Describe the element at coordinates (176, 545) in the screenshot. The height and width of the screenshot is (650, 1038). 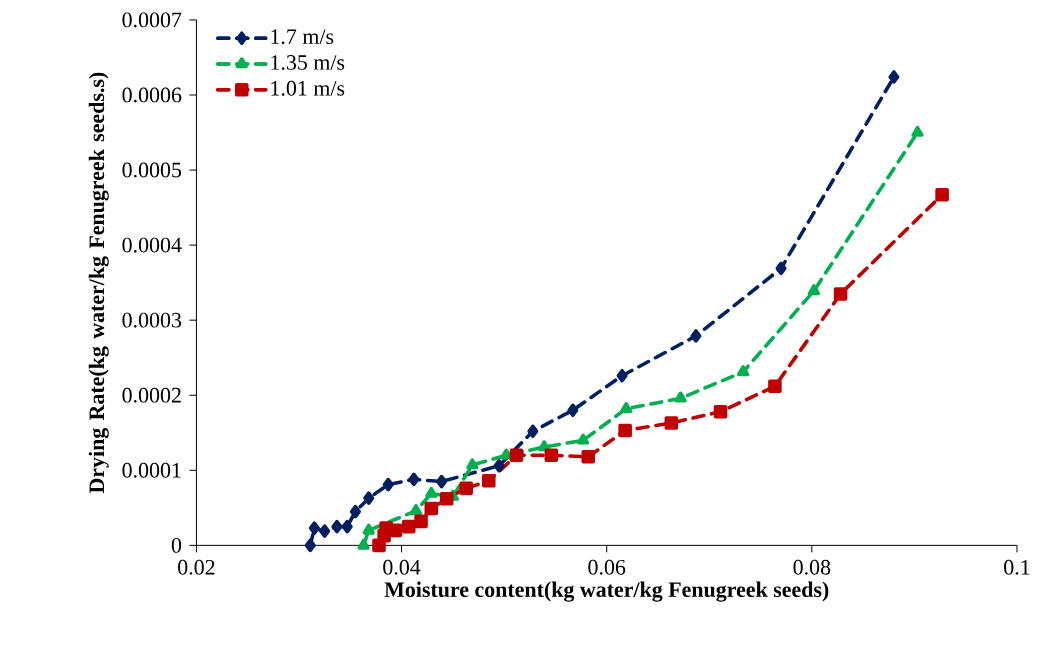
I see `y-tick-label: 0` at that location.